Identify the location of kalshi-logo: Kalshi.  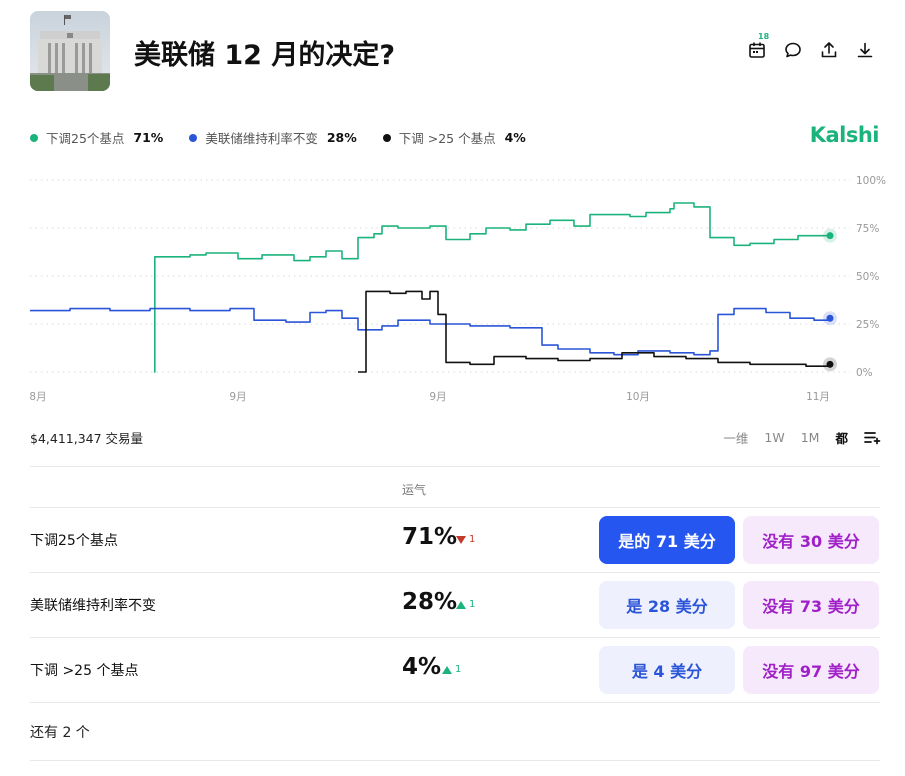
(844, 135).